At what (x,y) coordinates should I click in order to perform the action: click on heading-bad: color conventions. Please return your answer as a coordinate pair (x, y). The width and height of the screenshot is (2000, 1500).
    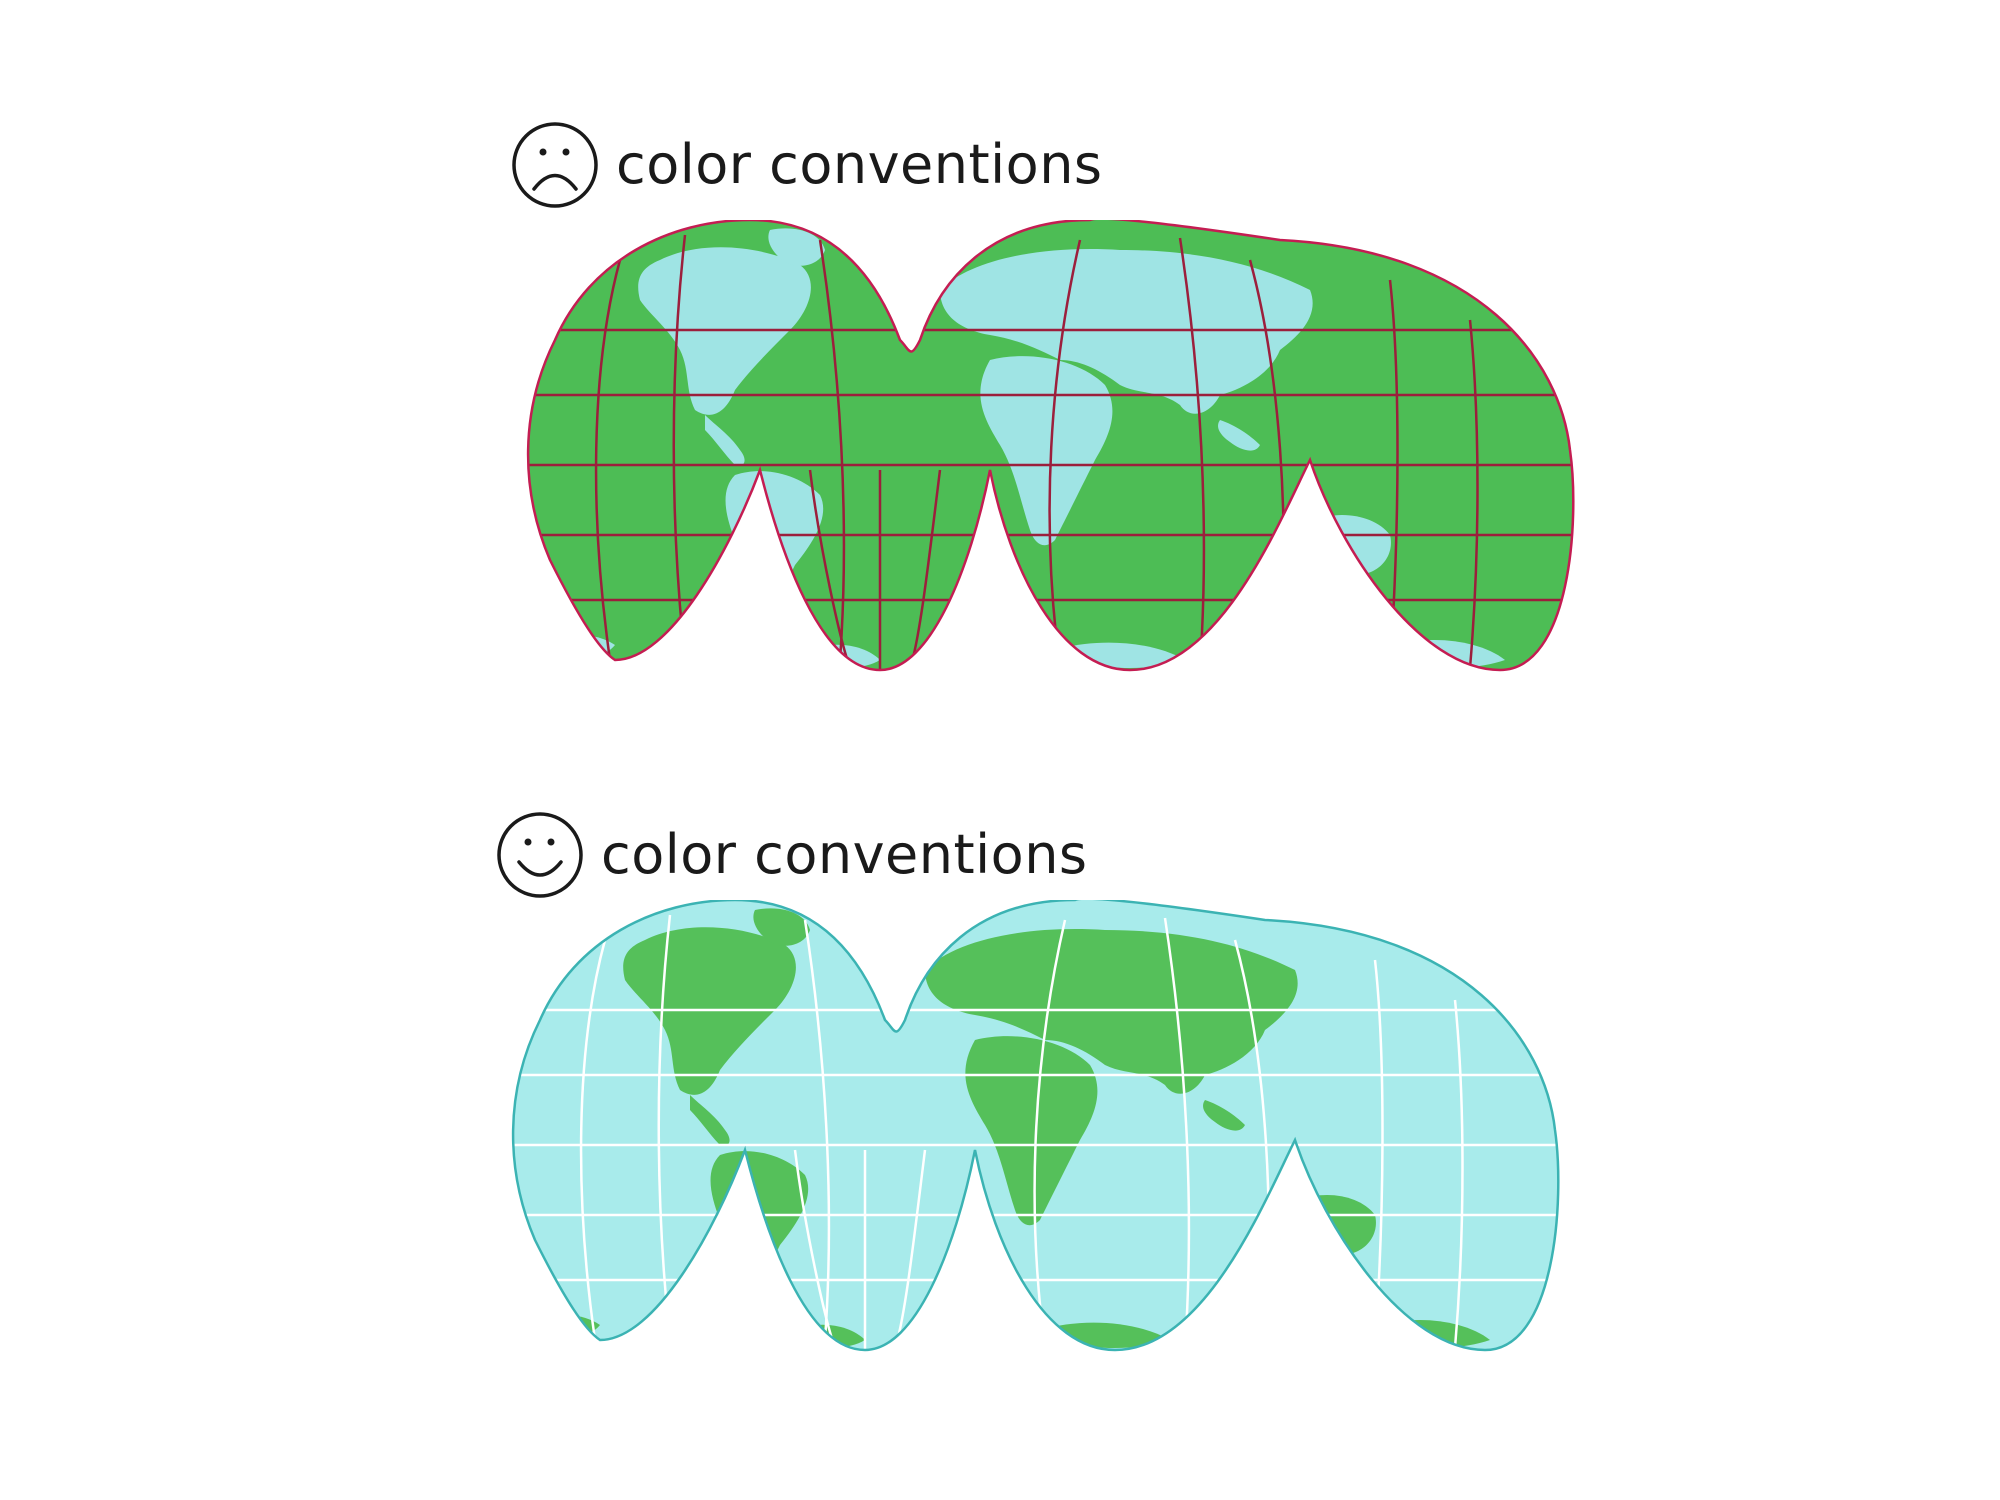
    Looking at the image, I should click on (806, 165).